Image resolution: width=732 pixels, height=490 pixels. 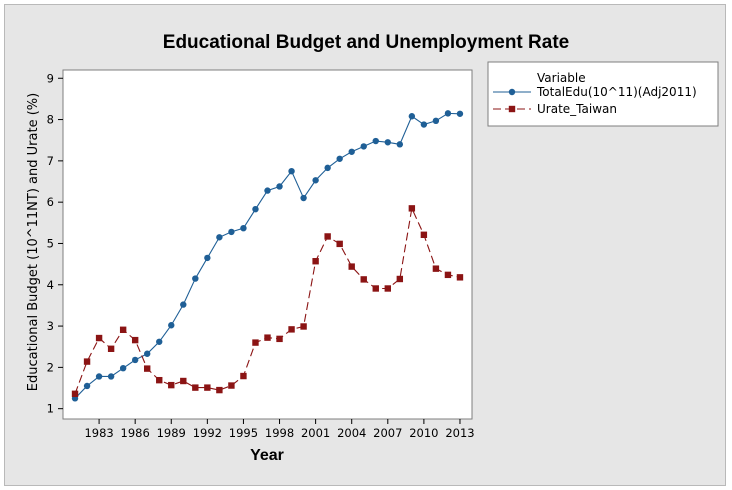 What do you see at coordinates (387, 433) in the screenshot?
I see `x-tick-label: 2007` at bounding box center [387, 433].